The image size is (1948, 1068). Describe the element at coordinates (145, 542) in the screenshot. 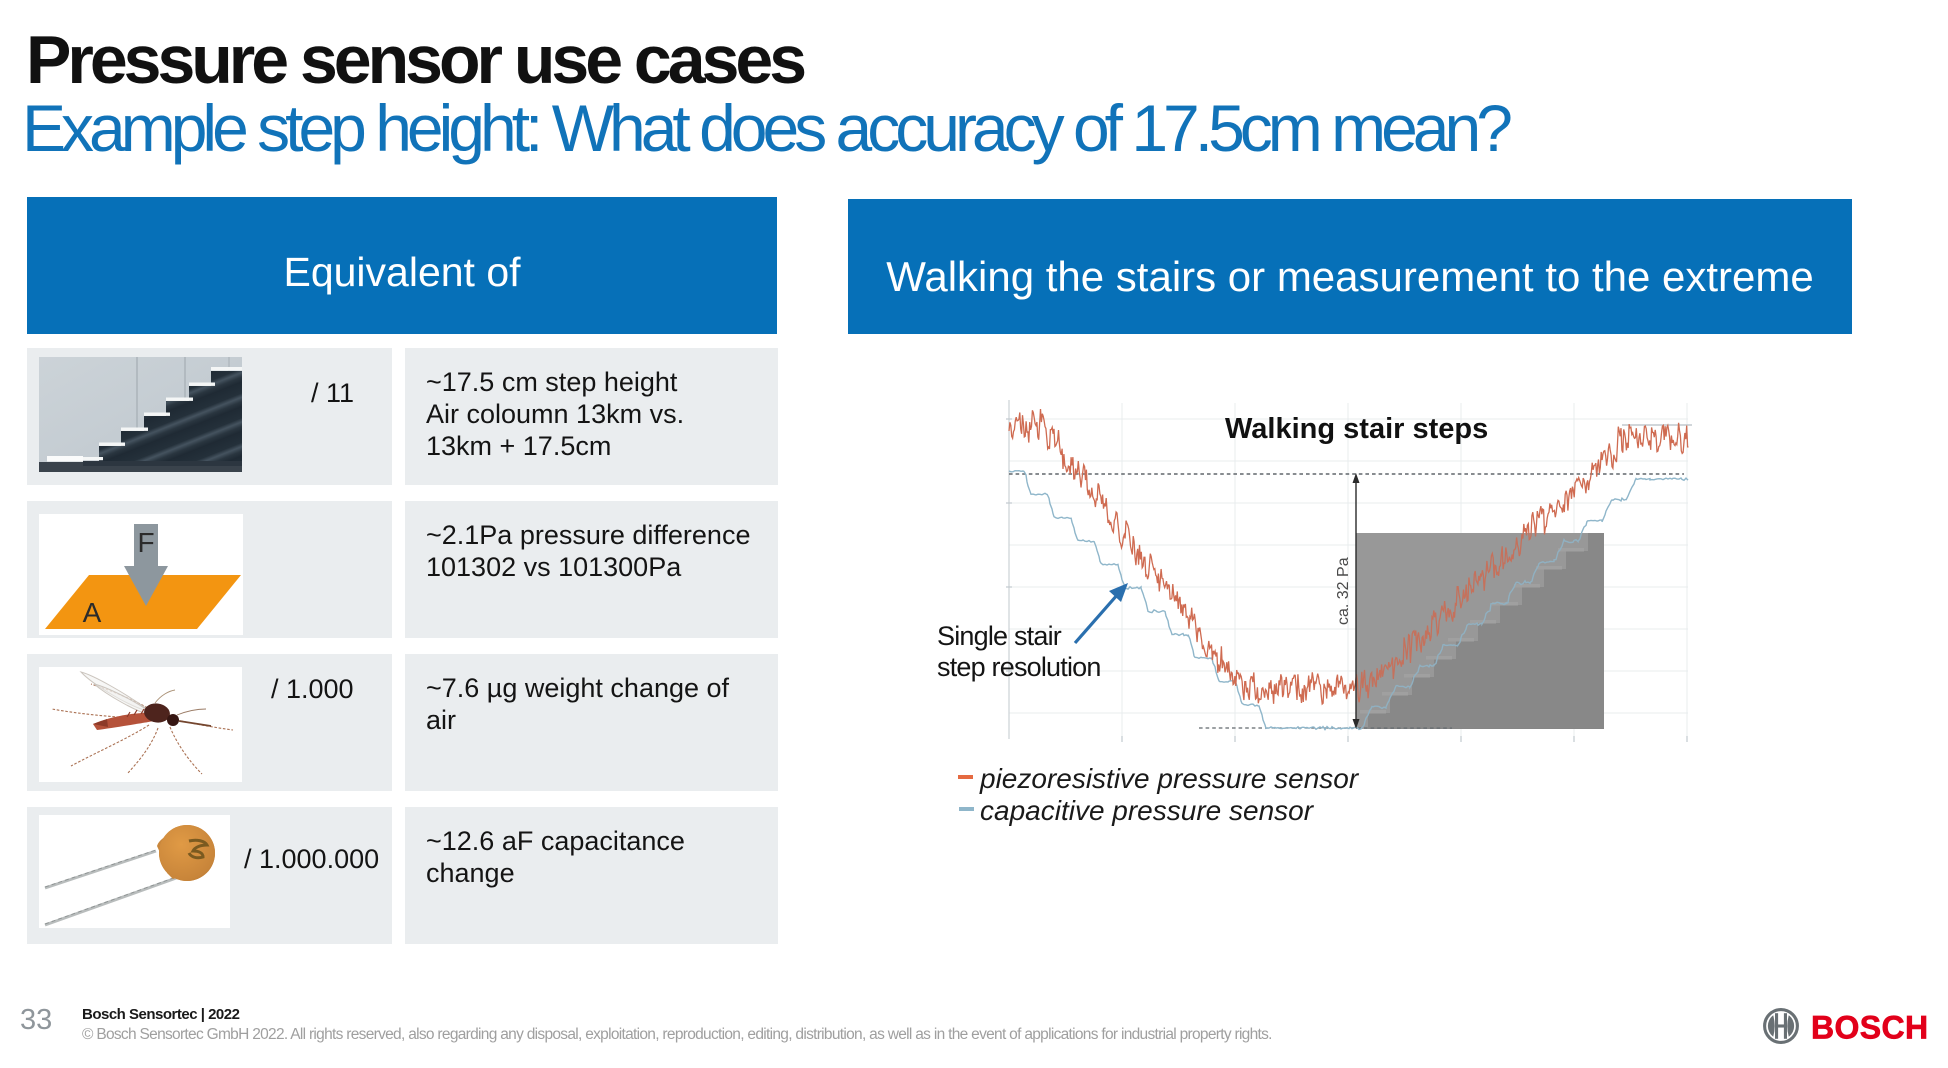

I see `svg-text: F` at that location.